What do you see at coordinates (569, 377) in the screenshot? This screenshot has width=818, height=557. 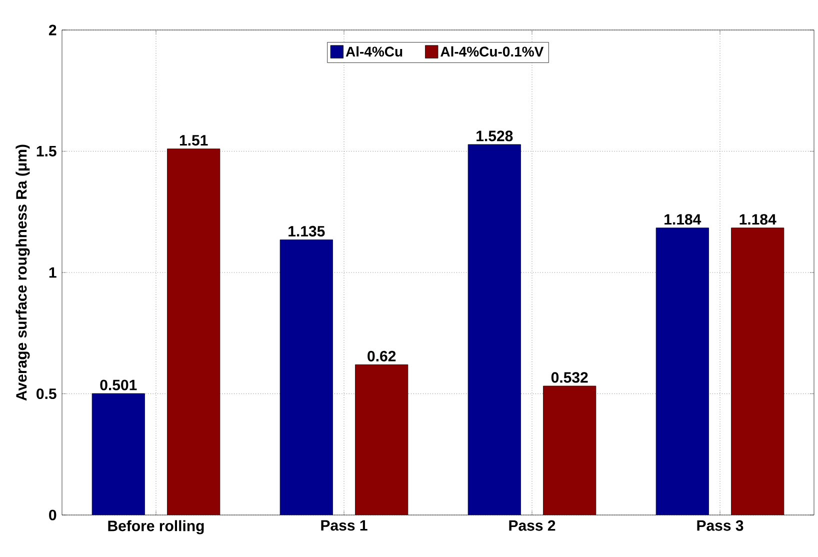 I see `data-label: 0.532` at bounding box center [569, 377].